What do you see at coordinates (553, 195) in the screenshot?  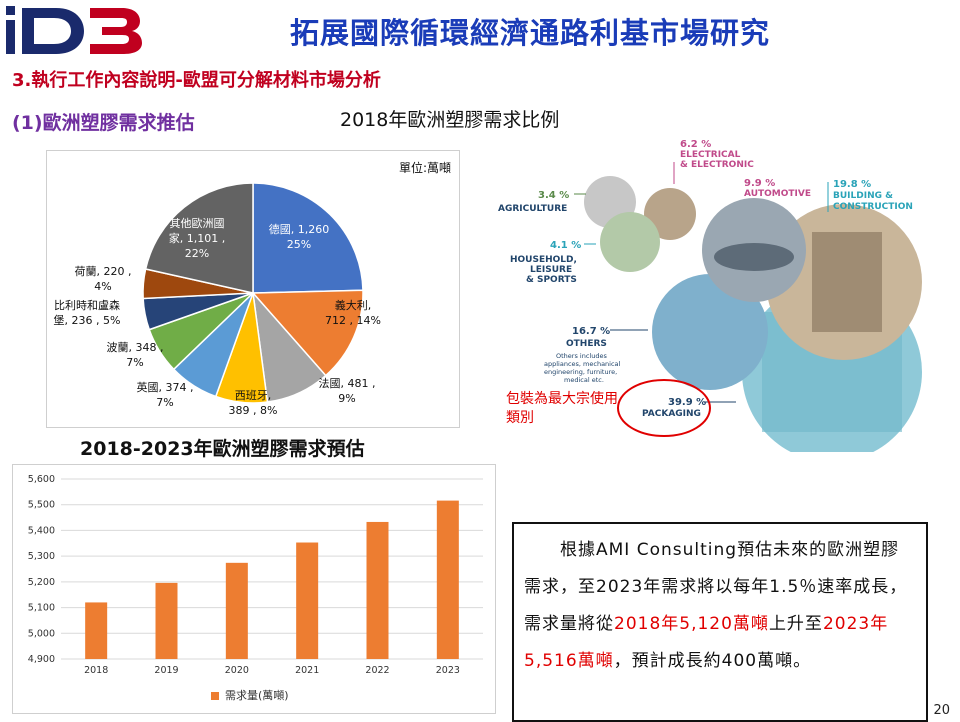 I see `ig-agriculture-pct: 3.4 %` at bounding box center [553, 195].